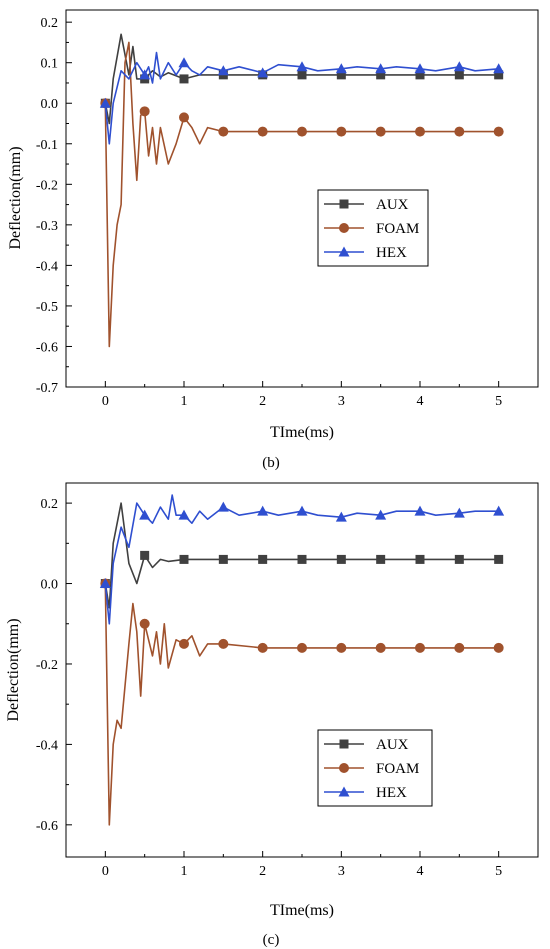  I want to click on panel-label: (c), so click(271, 940).